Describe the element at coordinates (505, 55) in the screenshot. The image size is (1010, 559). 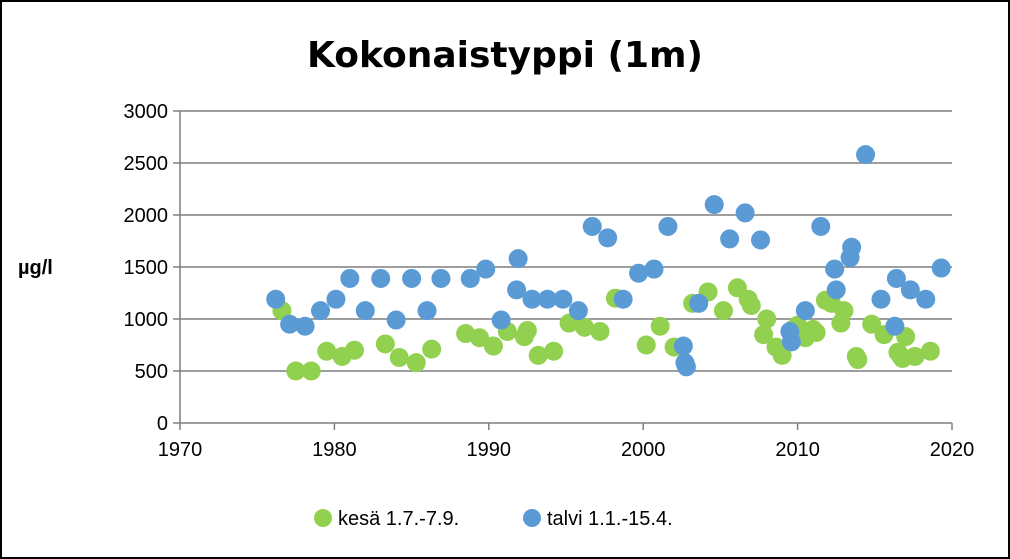
I see `chart-title: Kokonaistyppi (1m)` at that location.